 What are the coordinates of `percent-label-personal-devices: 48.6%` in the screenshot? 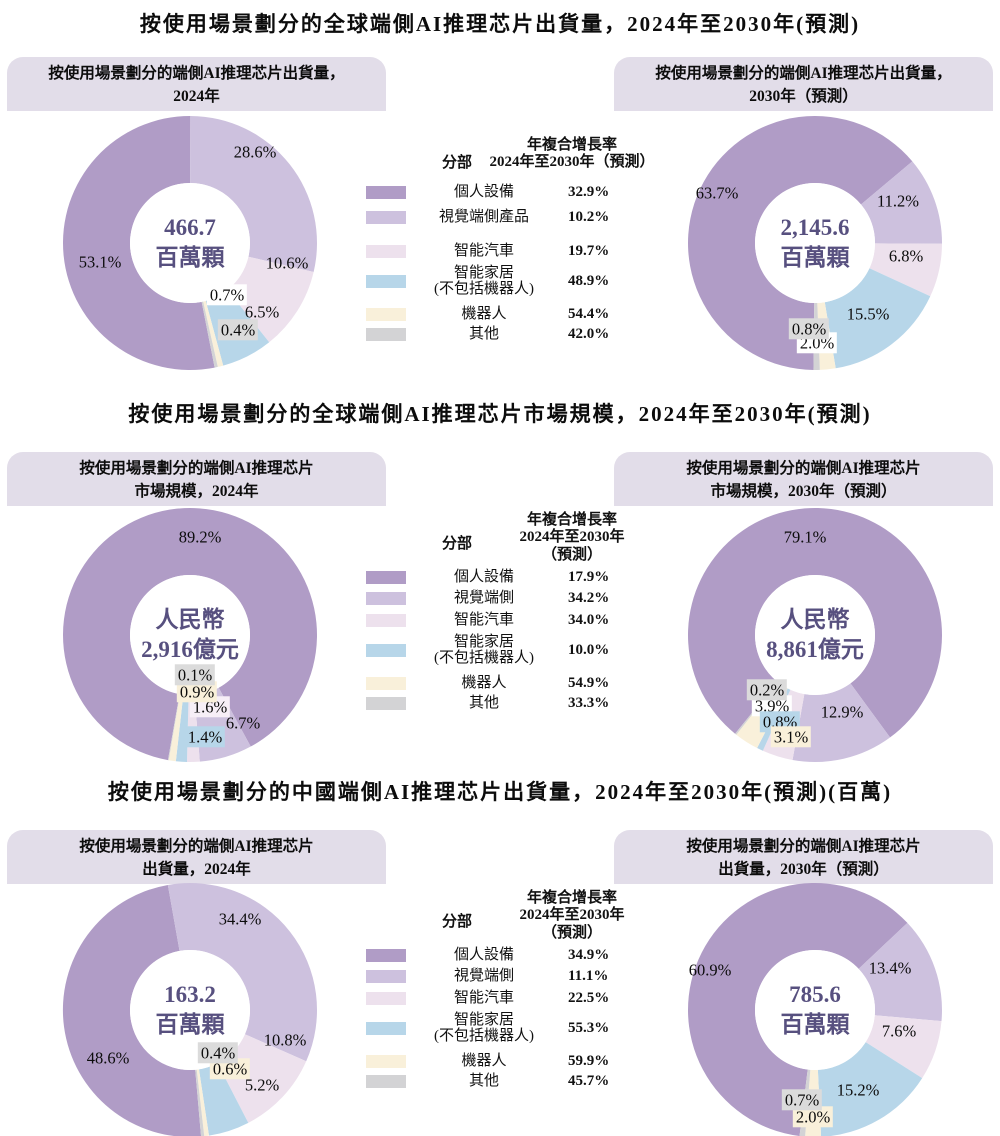 It's located at (108, 1058).